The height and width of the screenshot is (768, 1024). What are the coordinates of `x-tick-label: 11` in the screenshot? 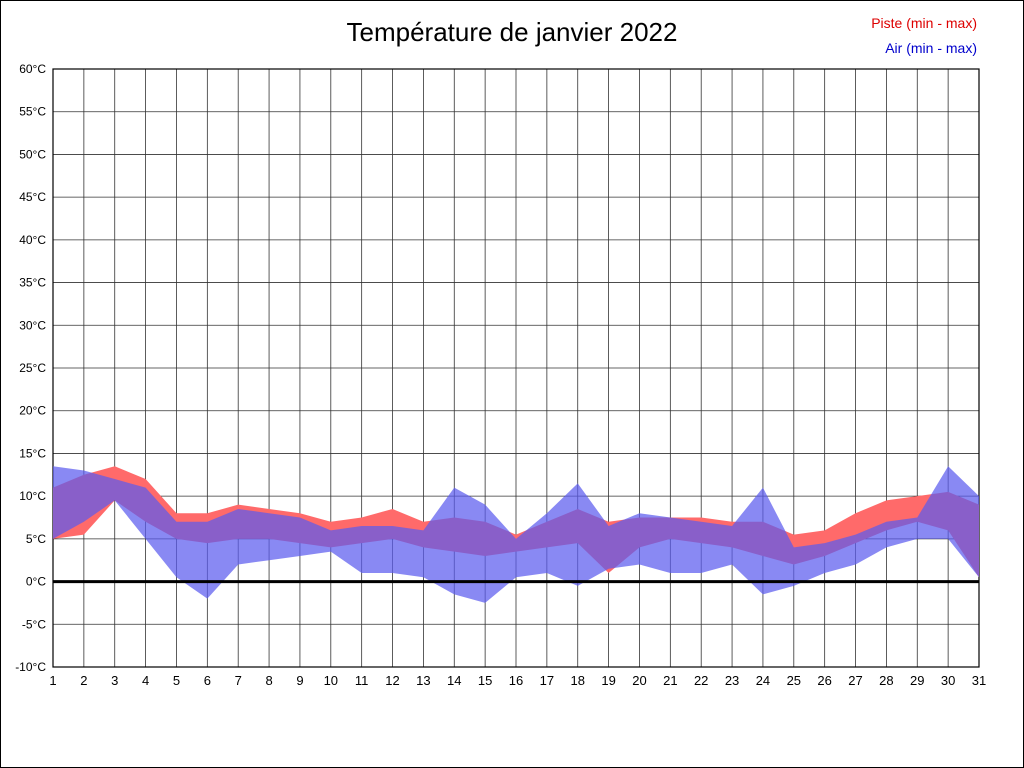 It's located at (362, 680).